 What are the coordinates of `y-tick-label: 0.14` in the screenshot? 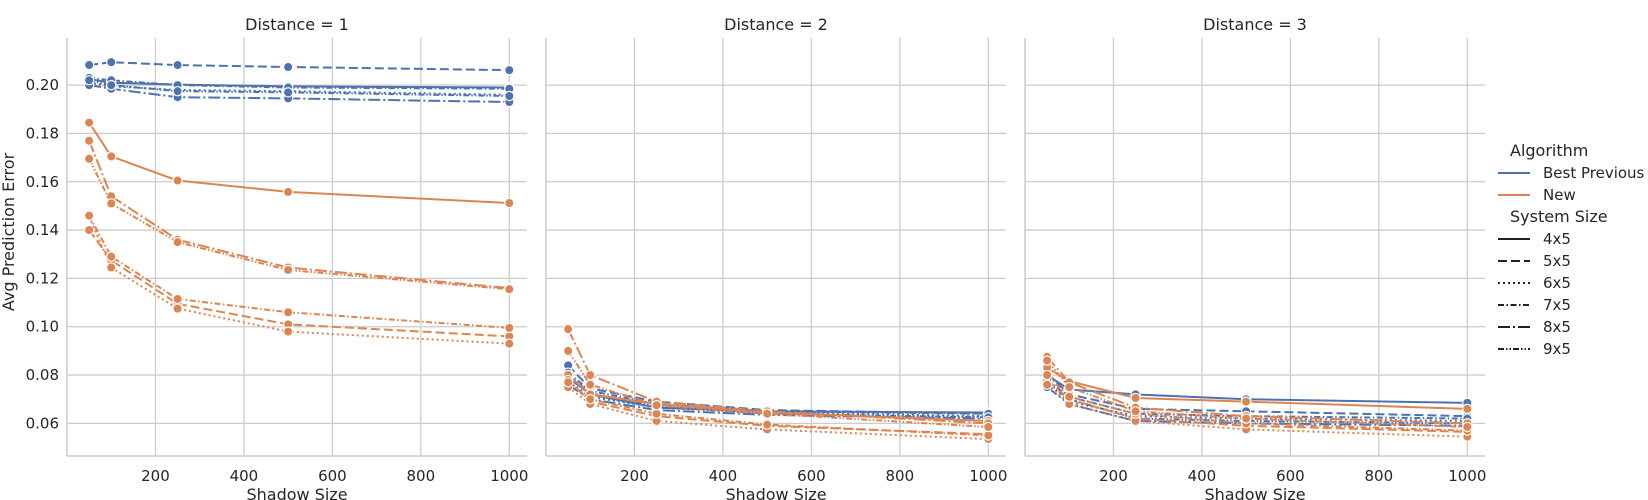 It's located at (42, 230).